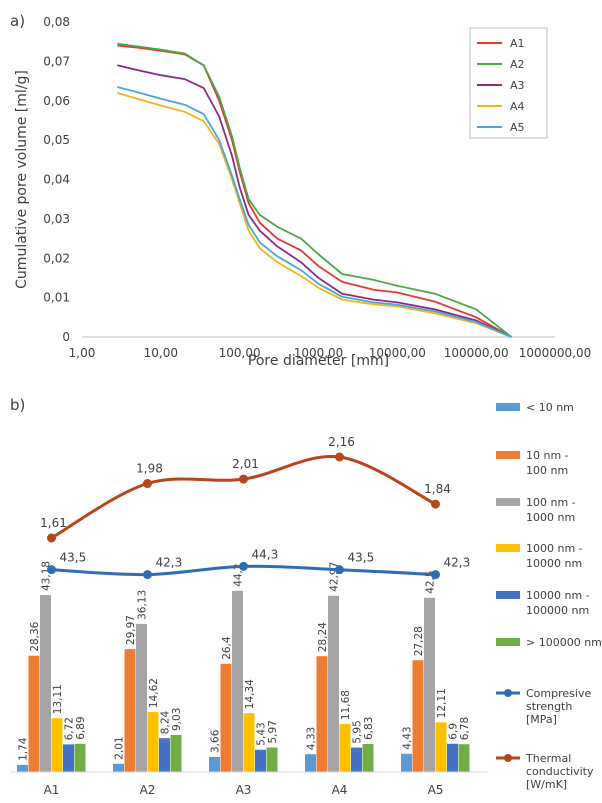 The width and height of the screenshot is (602, 803). What do you see at coordinates (153, 742) in the screenshot?
I see `bar-a2-s4` at bounding box center [153, 742].